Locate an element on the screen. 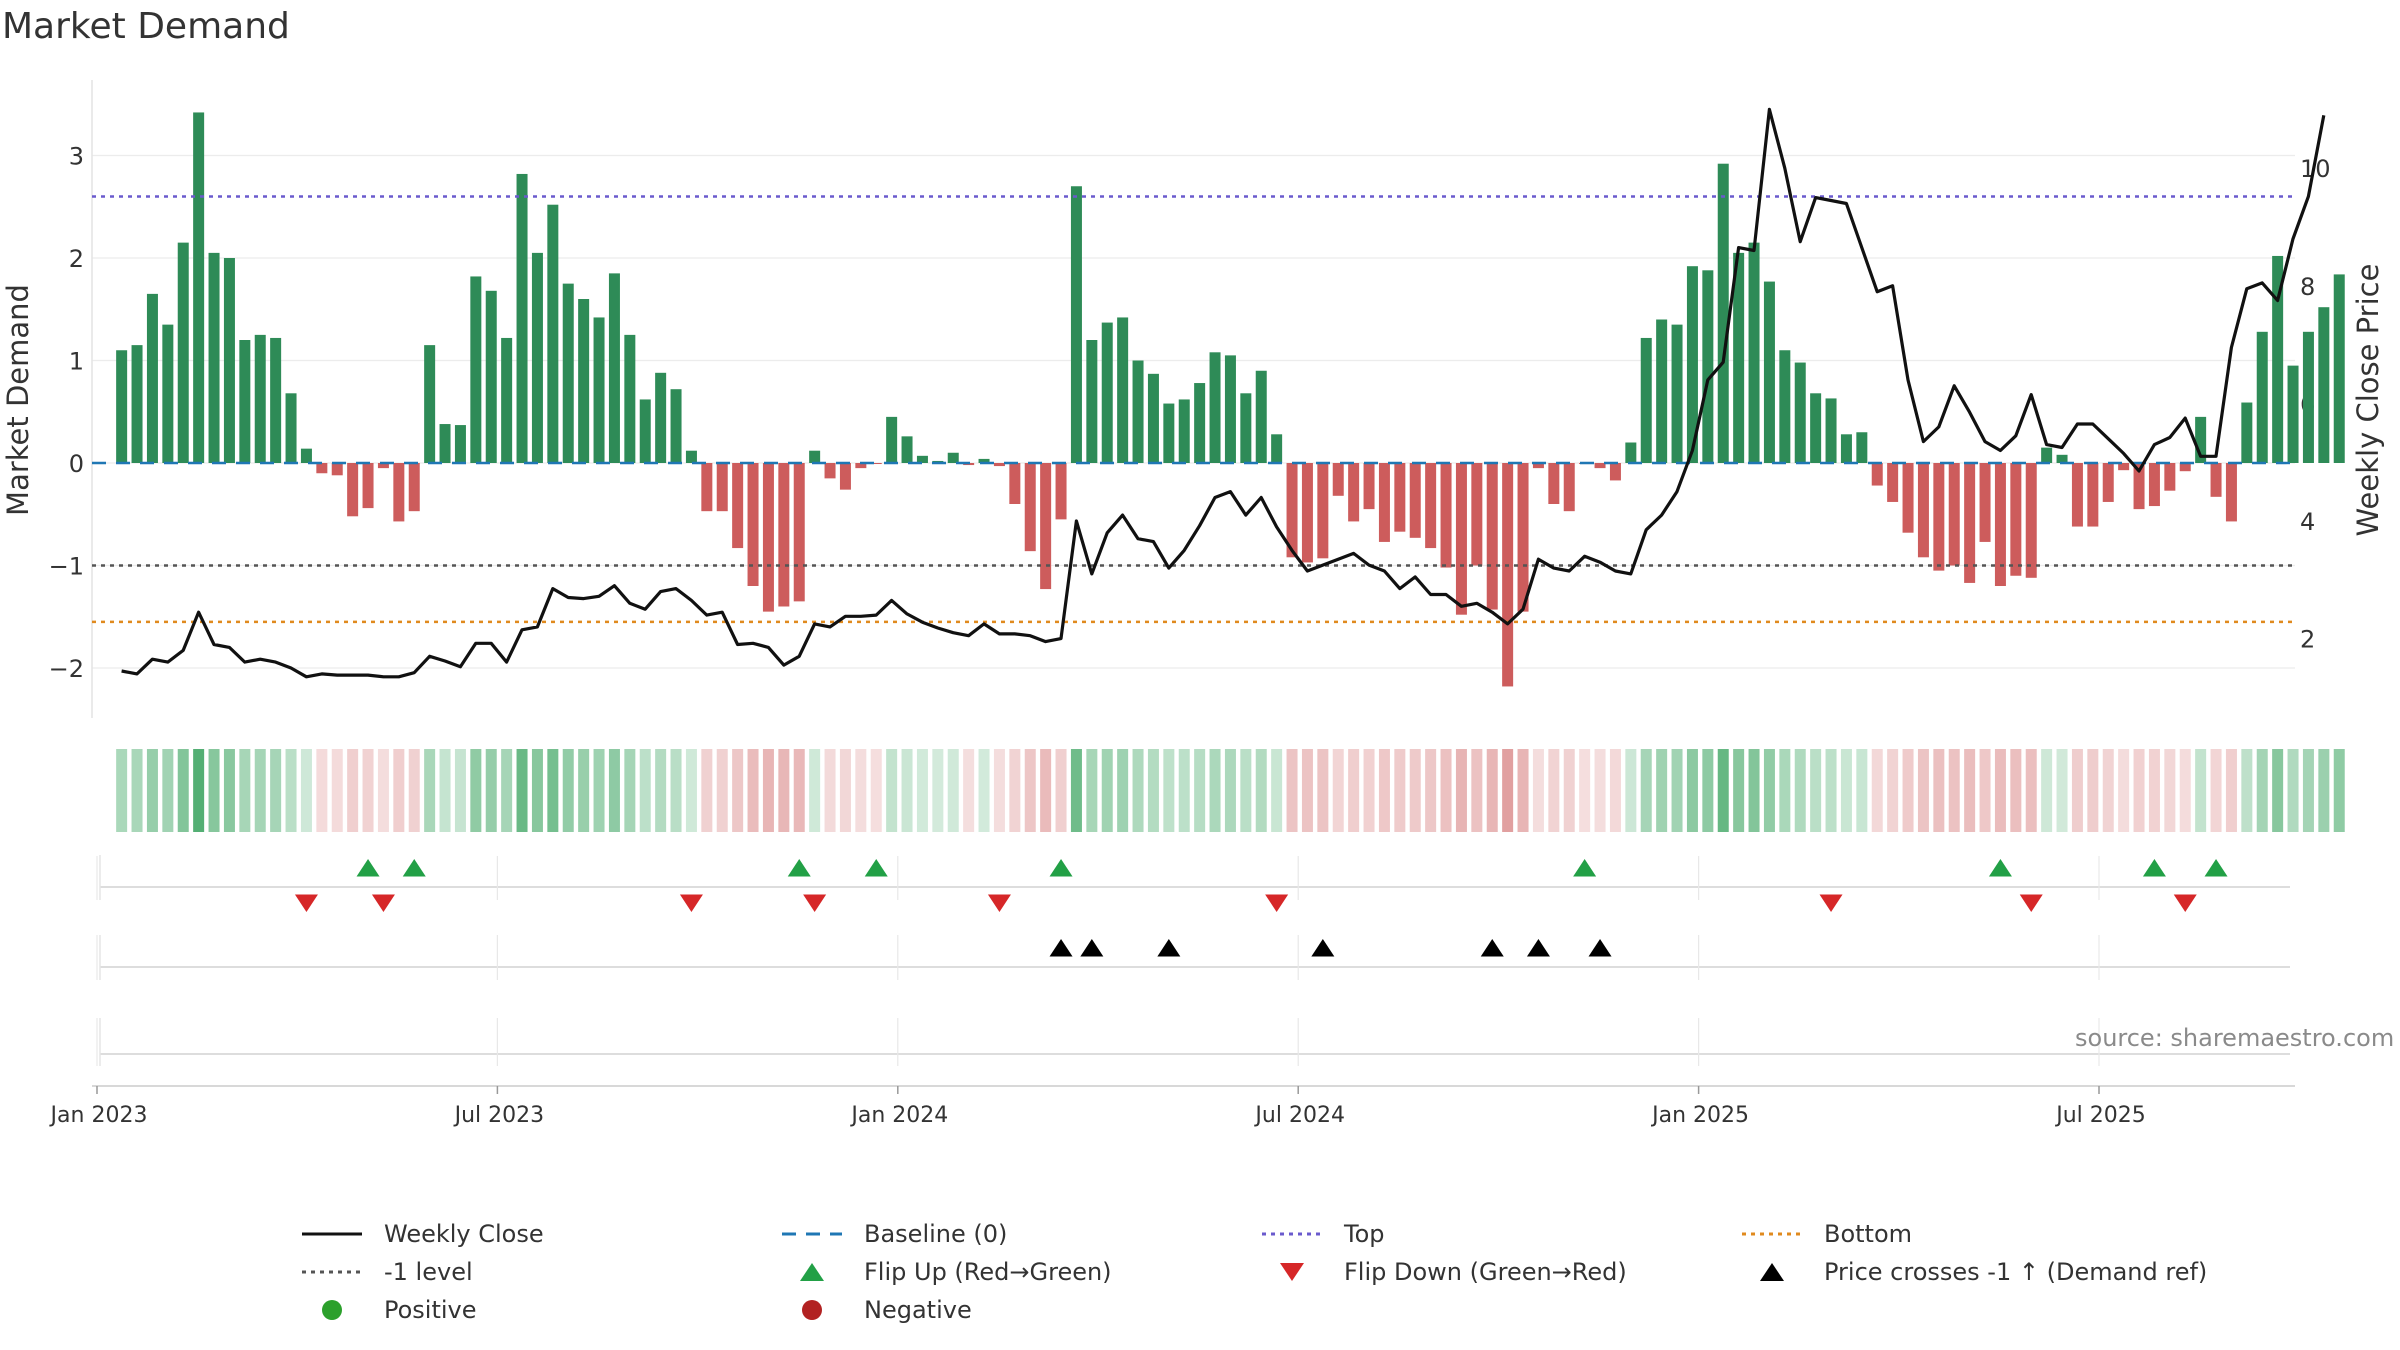 Image resolution: width=2400 pixels, height=1350 pixels. legend-negative: Negative is located at coordinates (876, 1310).